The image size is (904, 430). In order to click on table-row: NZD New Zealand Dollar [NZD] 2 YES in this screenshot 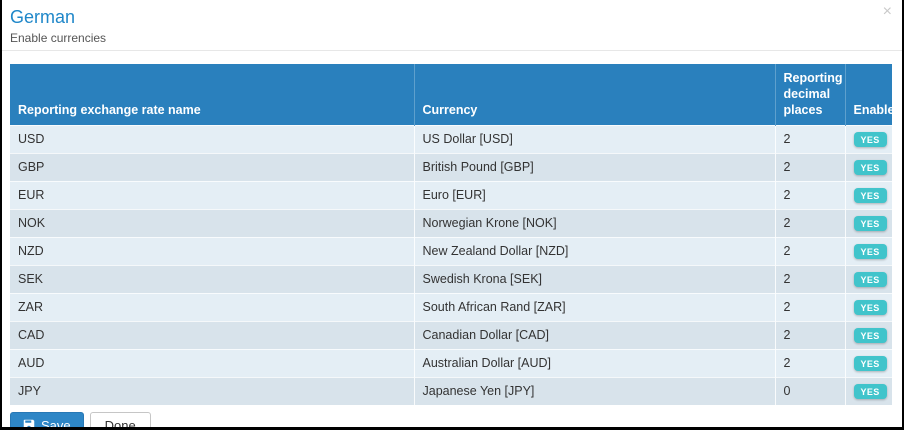, I will do `click(451, 251)`.